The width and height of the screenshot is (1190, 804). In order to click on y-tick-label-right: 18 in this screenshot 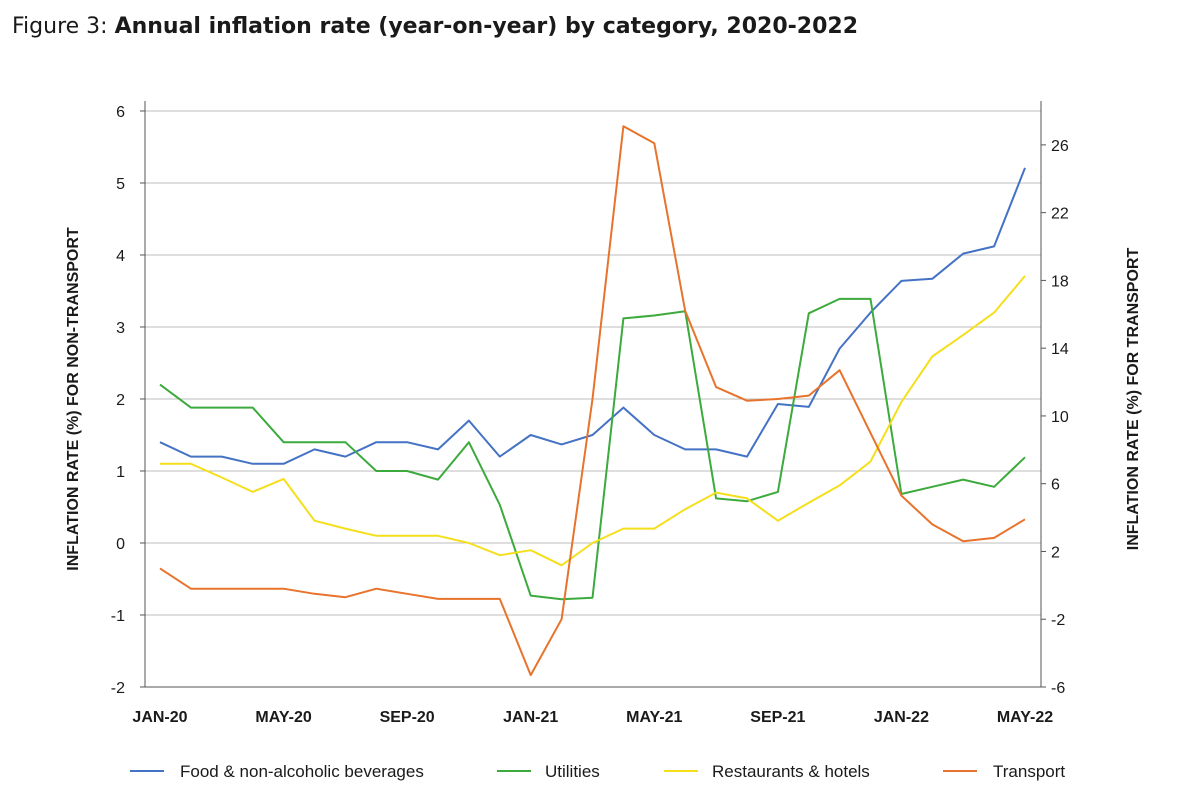, I will do `click(1060, 281)`.